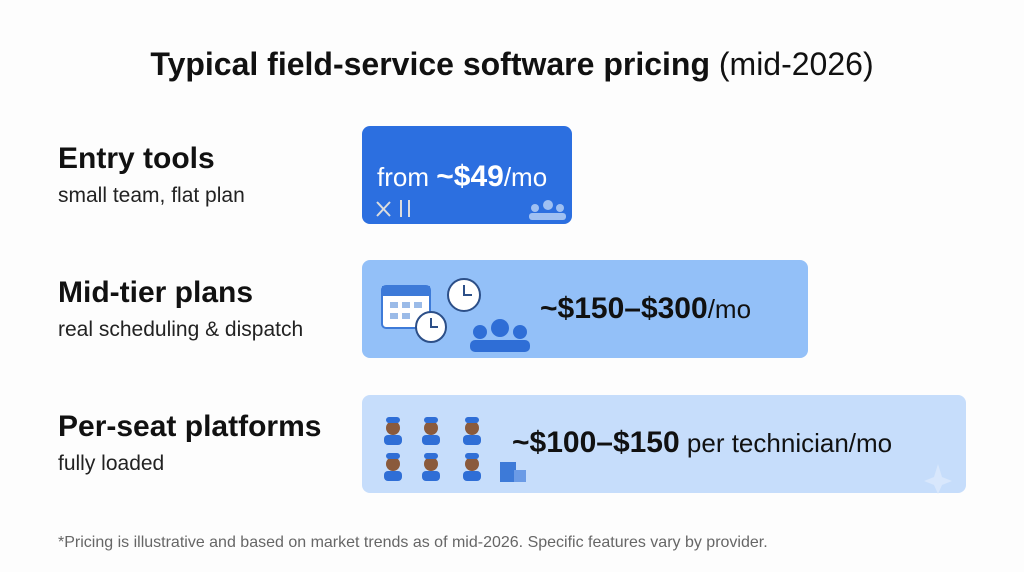 Image resolution: width=1024 pixels, height=572 pixels. What do you see at coordinates (938, 479) in the screenshot?
I see `sparkle-icon` at bounding box center [938, 479].